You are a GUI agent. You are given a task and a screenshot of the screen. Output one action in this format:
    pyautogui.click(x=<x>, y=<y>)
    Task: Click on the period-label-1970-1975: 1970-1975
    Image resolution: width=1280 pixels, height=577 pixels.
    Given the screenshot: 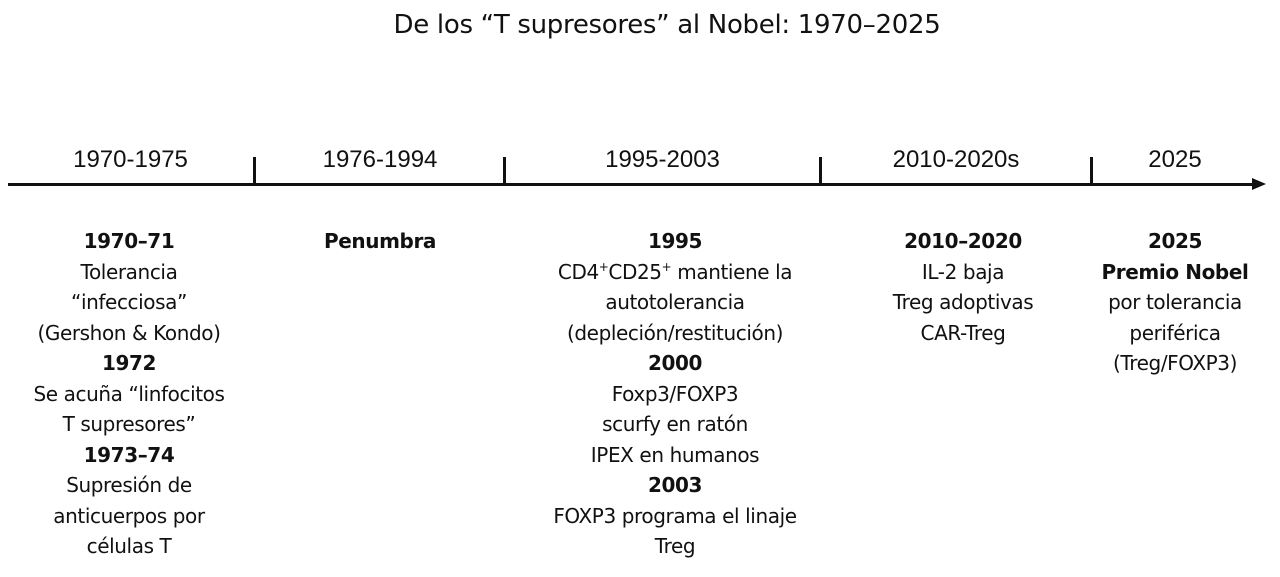 What is the action you would take?
    pyautogui.click(x=130, y=159)
    